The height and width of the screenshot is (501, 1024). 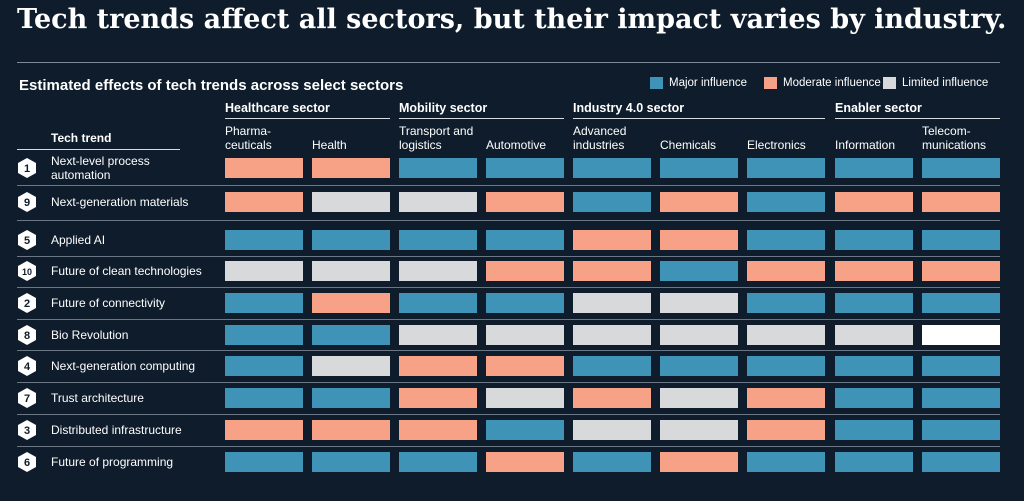 I want to click on sector-title-healthcare: Healthcare sector, so click(x=277, y=108).